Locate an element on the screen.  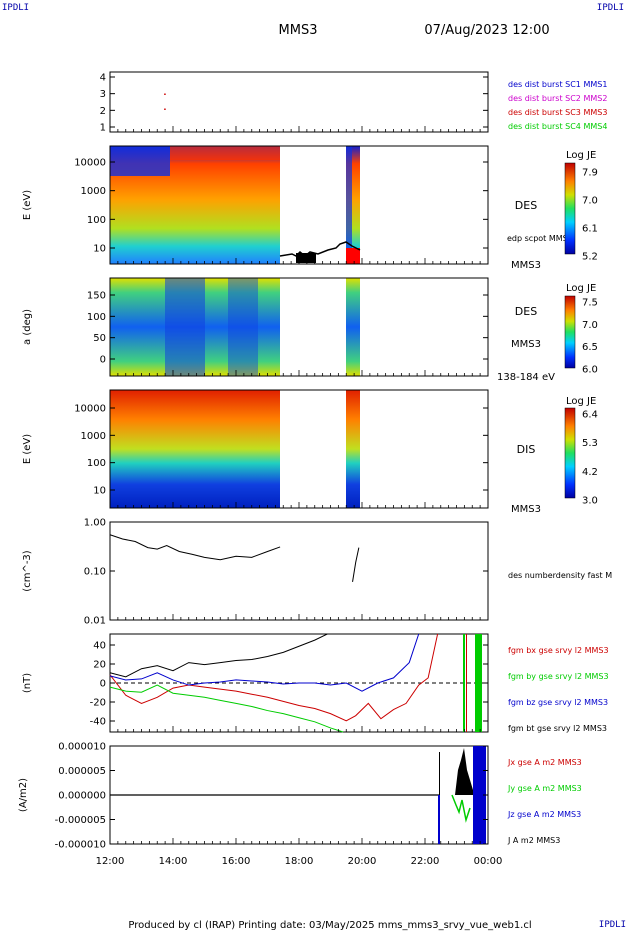
des-pitch-label3: 138-184 eV is located at coordinates (526, 377).